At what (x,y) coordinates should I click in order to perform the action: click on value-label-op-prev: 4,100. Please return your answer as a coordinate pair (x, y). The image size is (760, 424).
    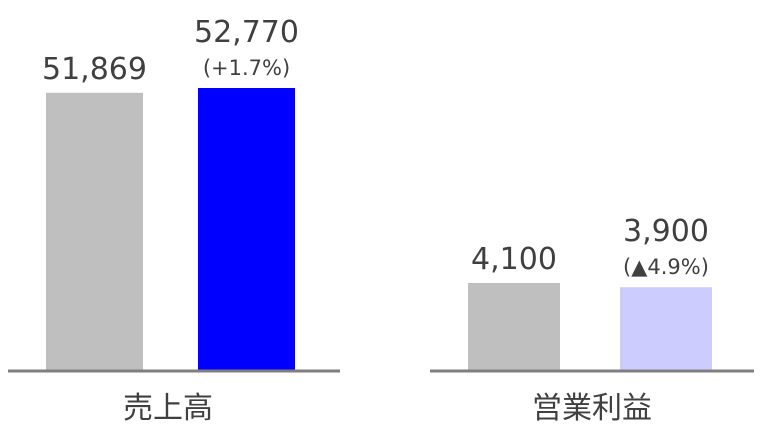
    Looking at the image, I should click on (514, 259).